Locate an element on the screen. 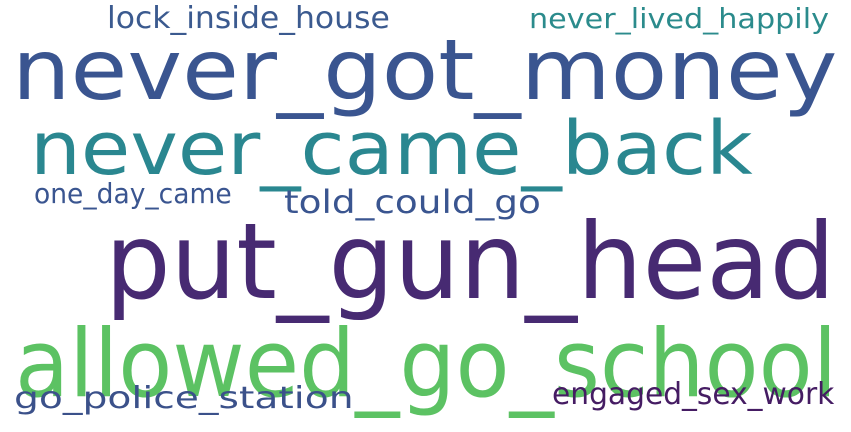  word-never-lived-happily: never_lived_happily is located at coordinates (679, 18).